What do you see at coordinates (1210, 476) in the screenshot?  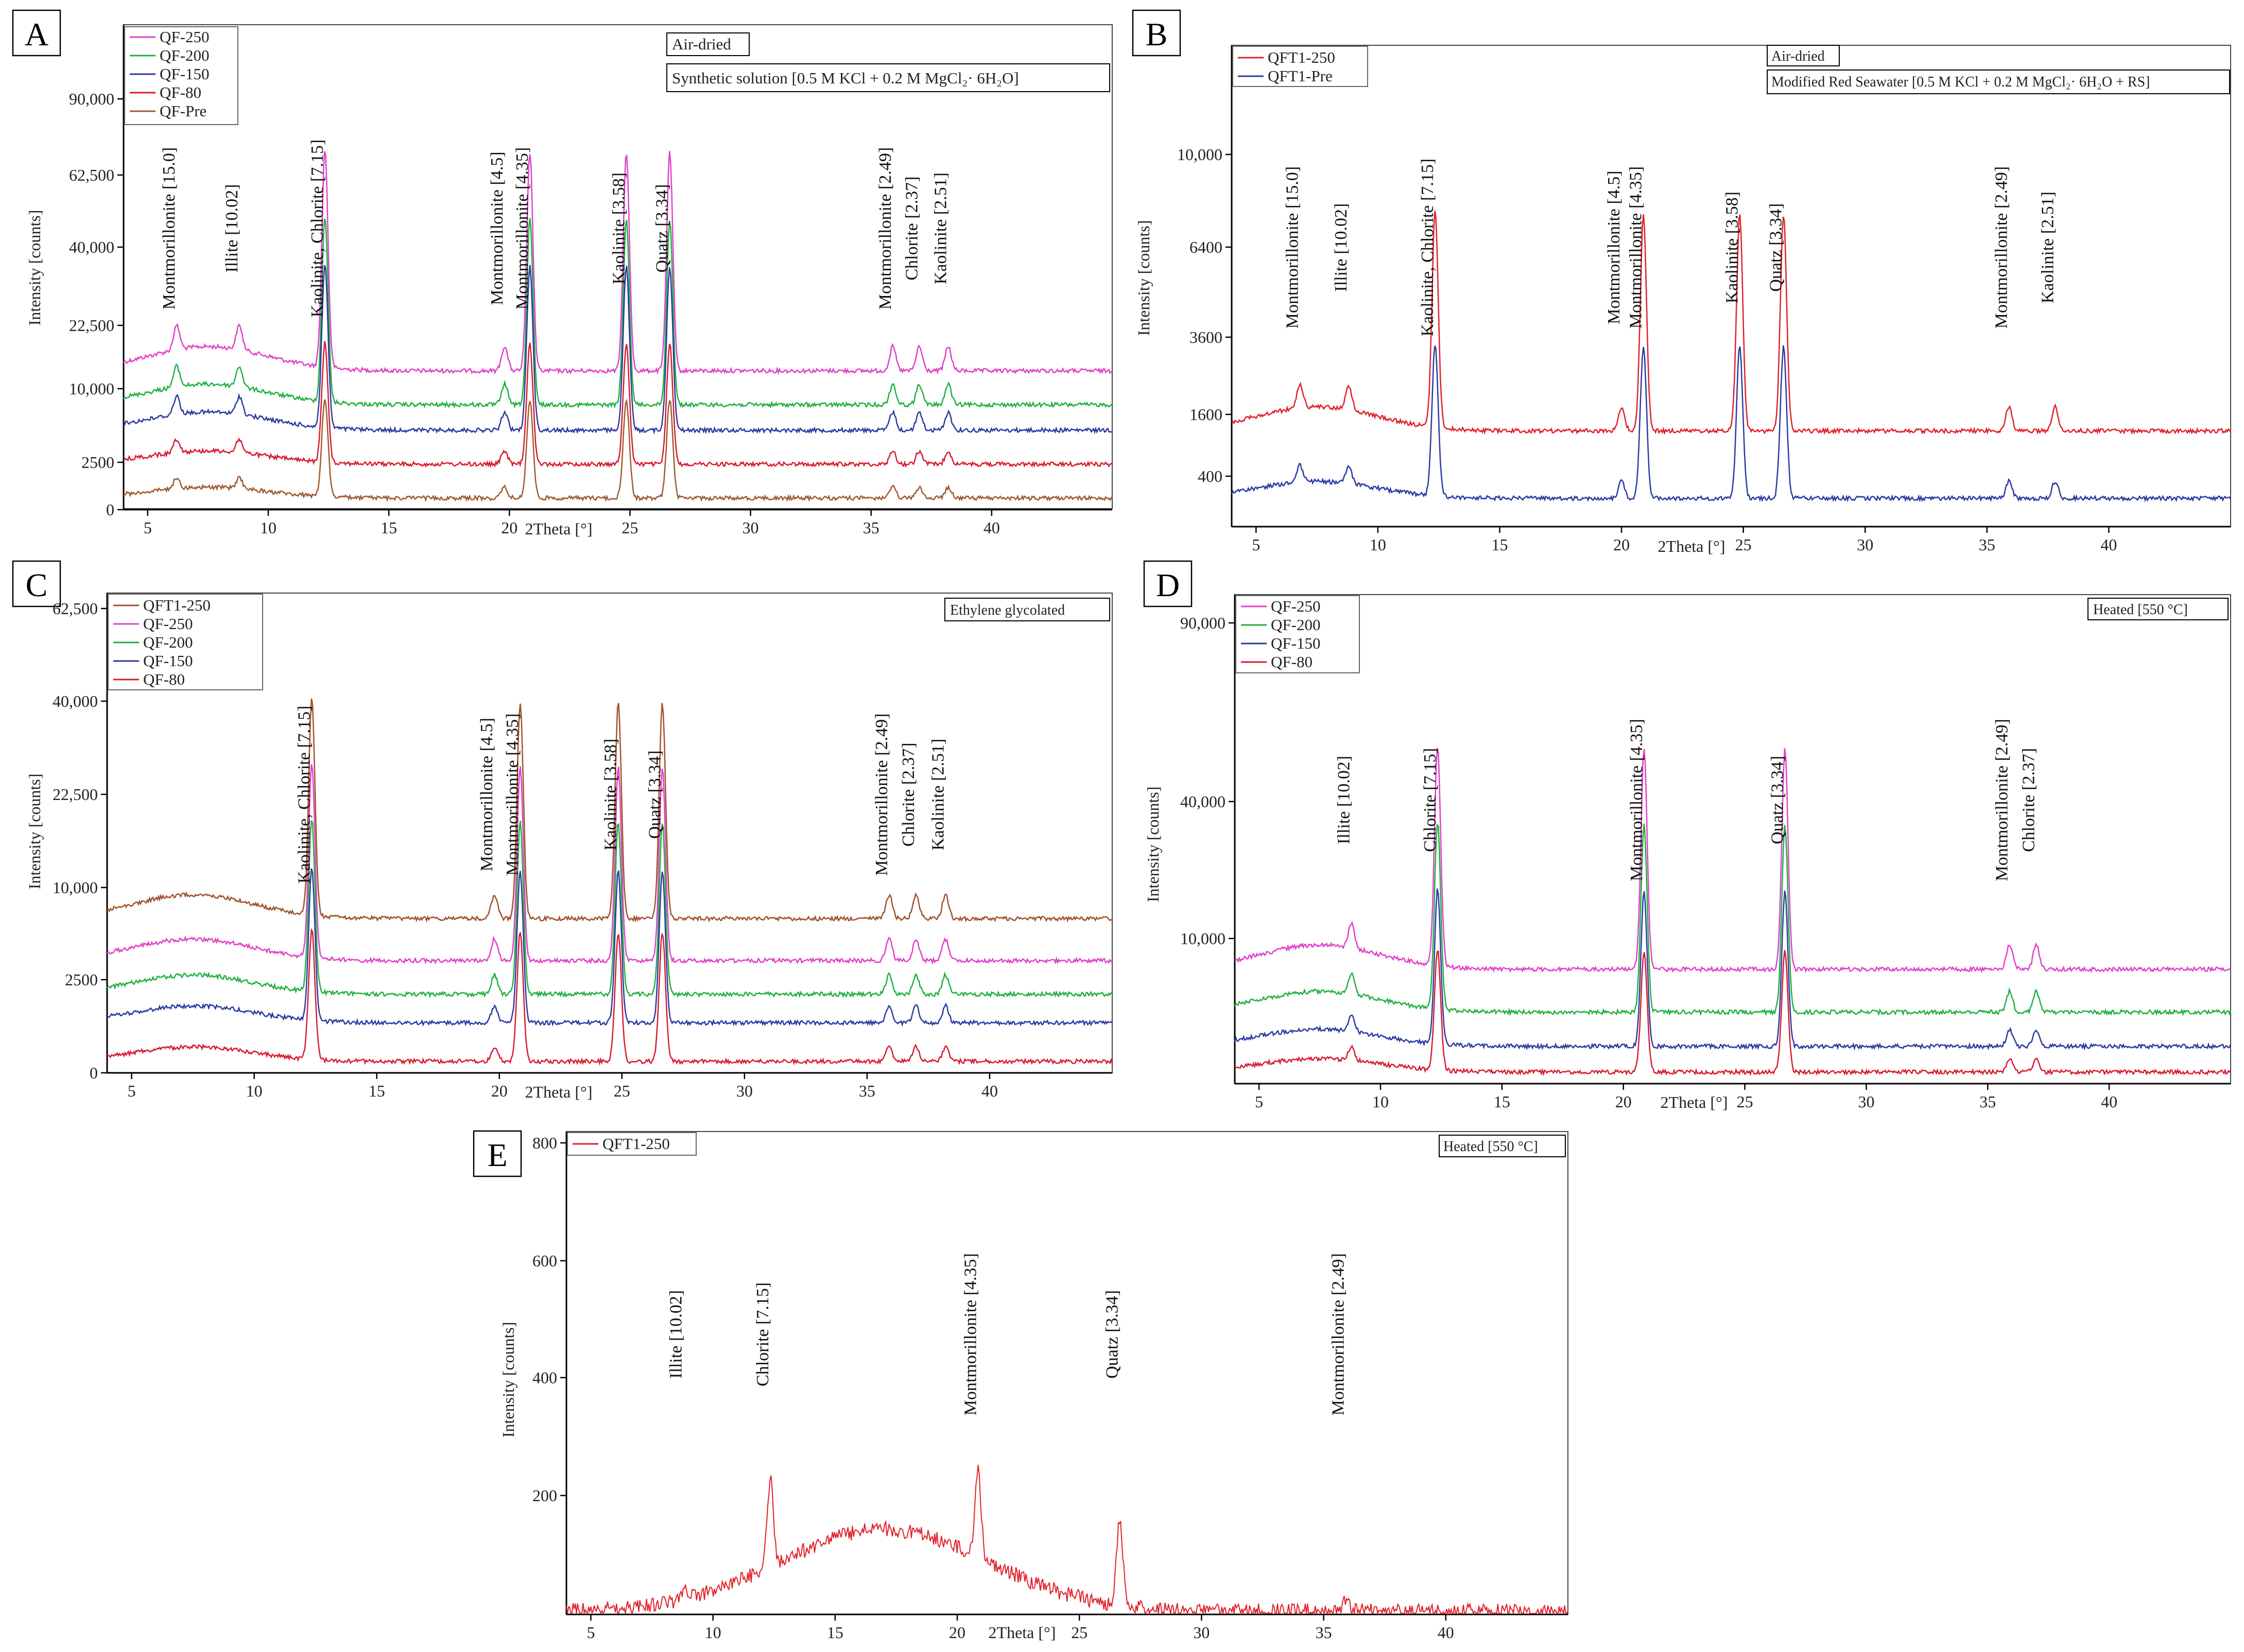 I see `y-tick-label: 400` at bounding box center [1210, 476].